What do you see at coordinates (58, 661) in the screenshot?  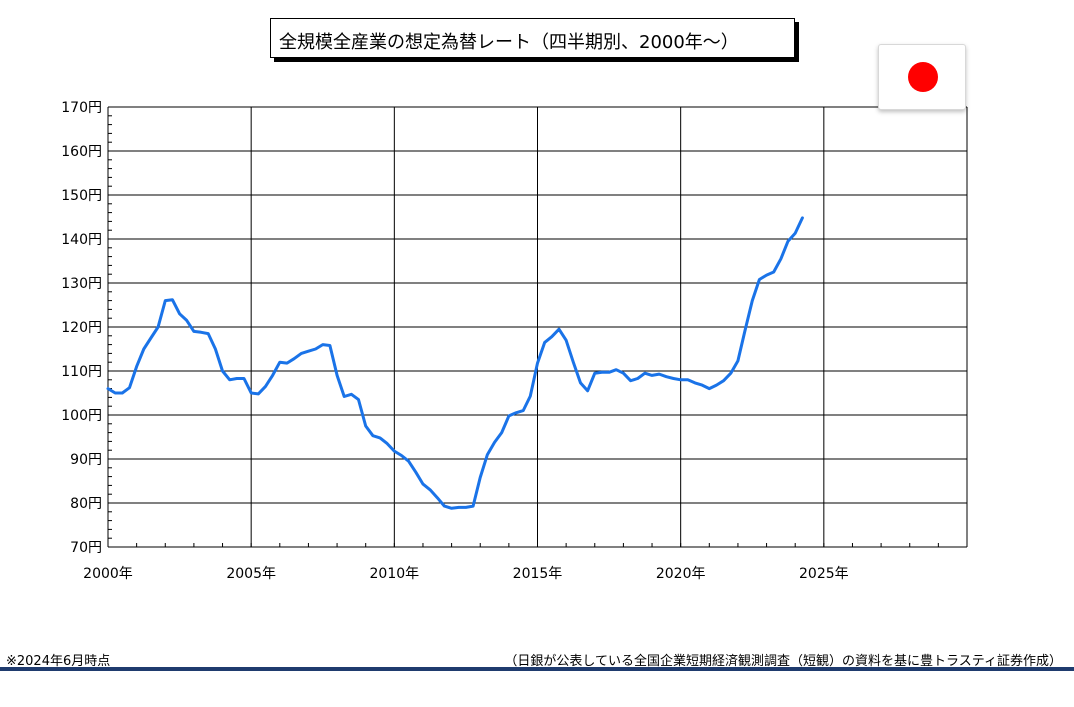 I see `footnote: ※2024年6月時点` at bounding box center [58, 661].